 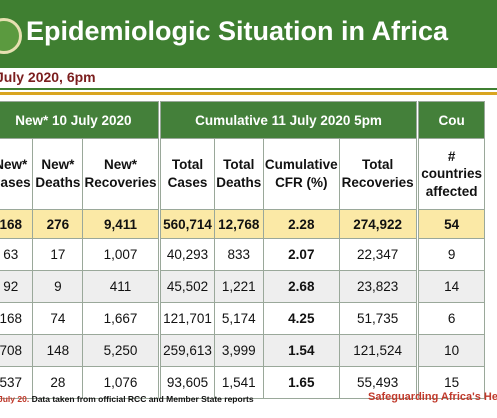 What do you see at coordinates (120, 318) in the screenshot?
I see `cell-new-recoveries: 1,667` at bounding box center [120, 318].